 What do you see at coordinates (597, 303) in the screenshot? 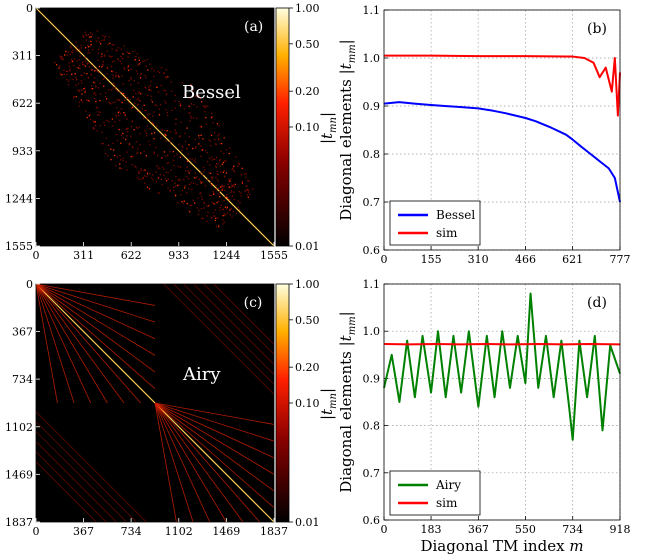
I see `panel-label: (d)` at bounding box center [597, 303].